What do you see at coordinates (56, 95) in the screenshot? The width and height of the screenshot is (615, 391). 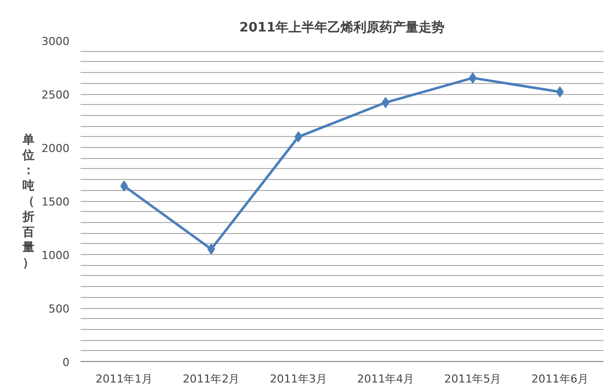 I see `y-tick-label: 2500` at bounding box center [56, 95].